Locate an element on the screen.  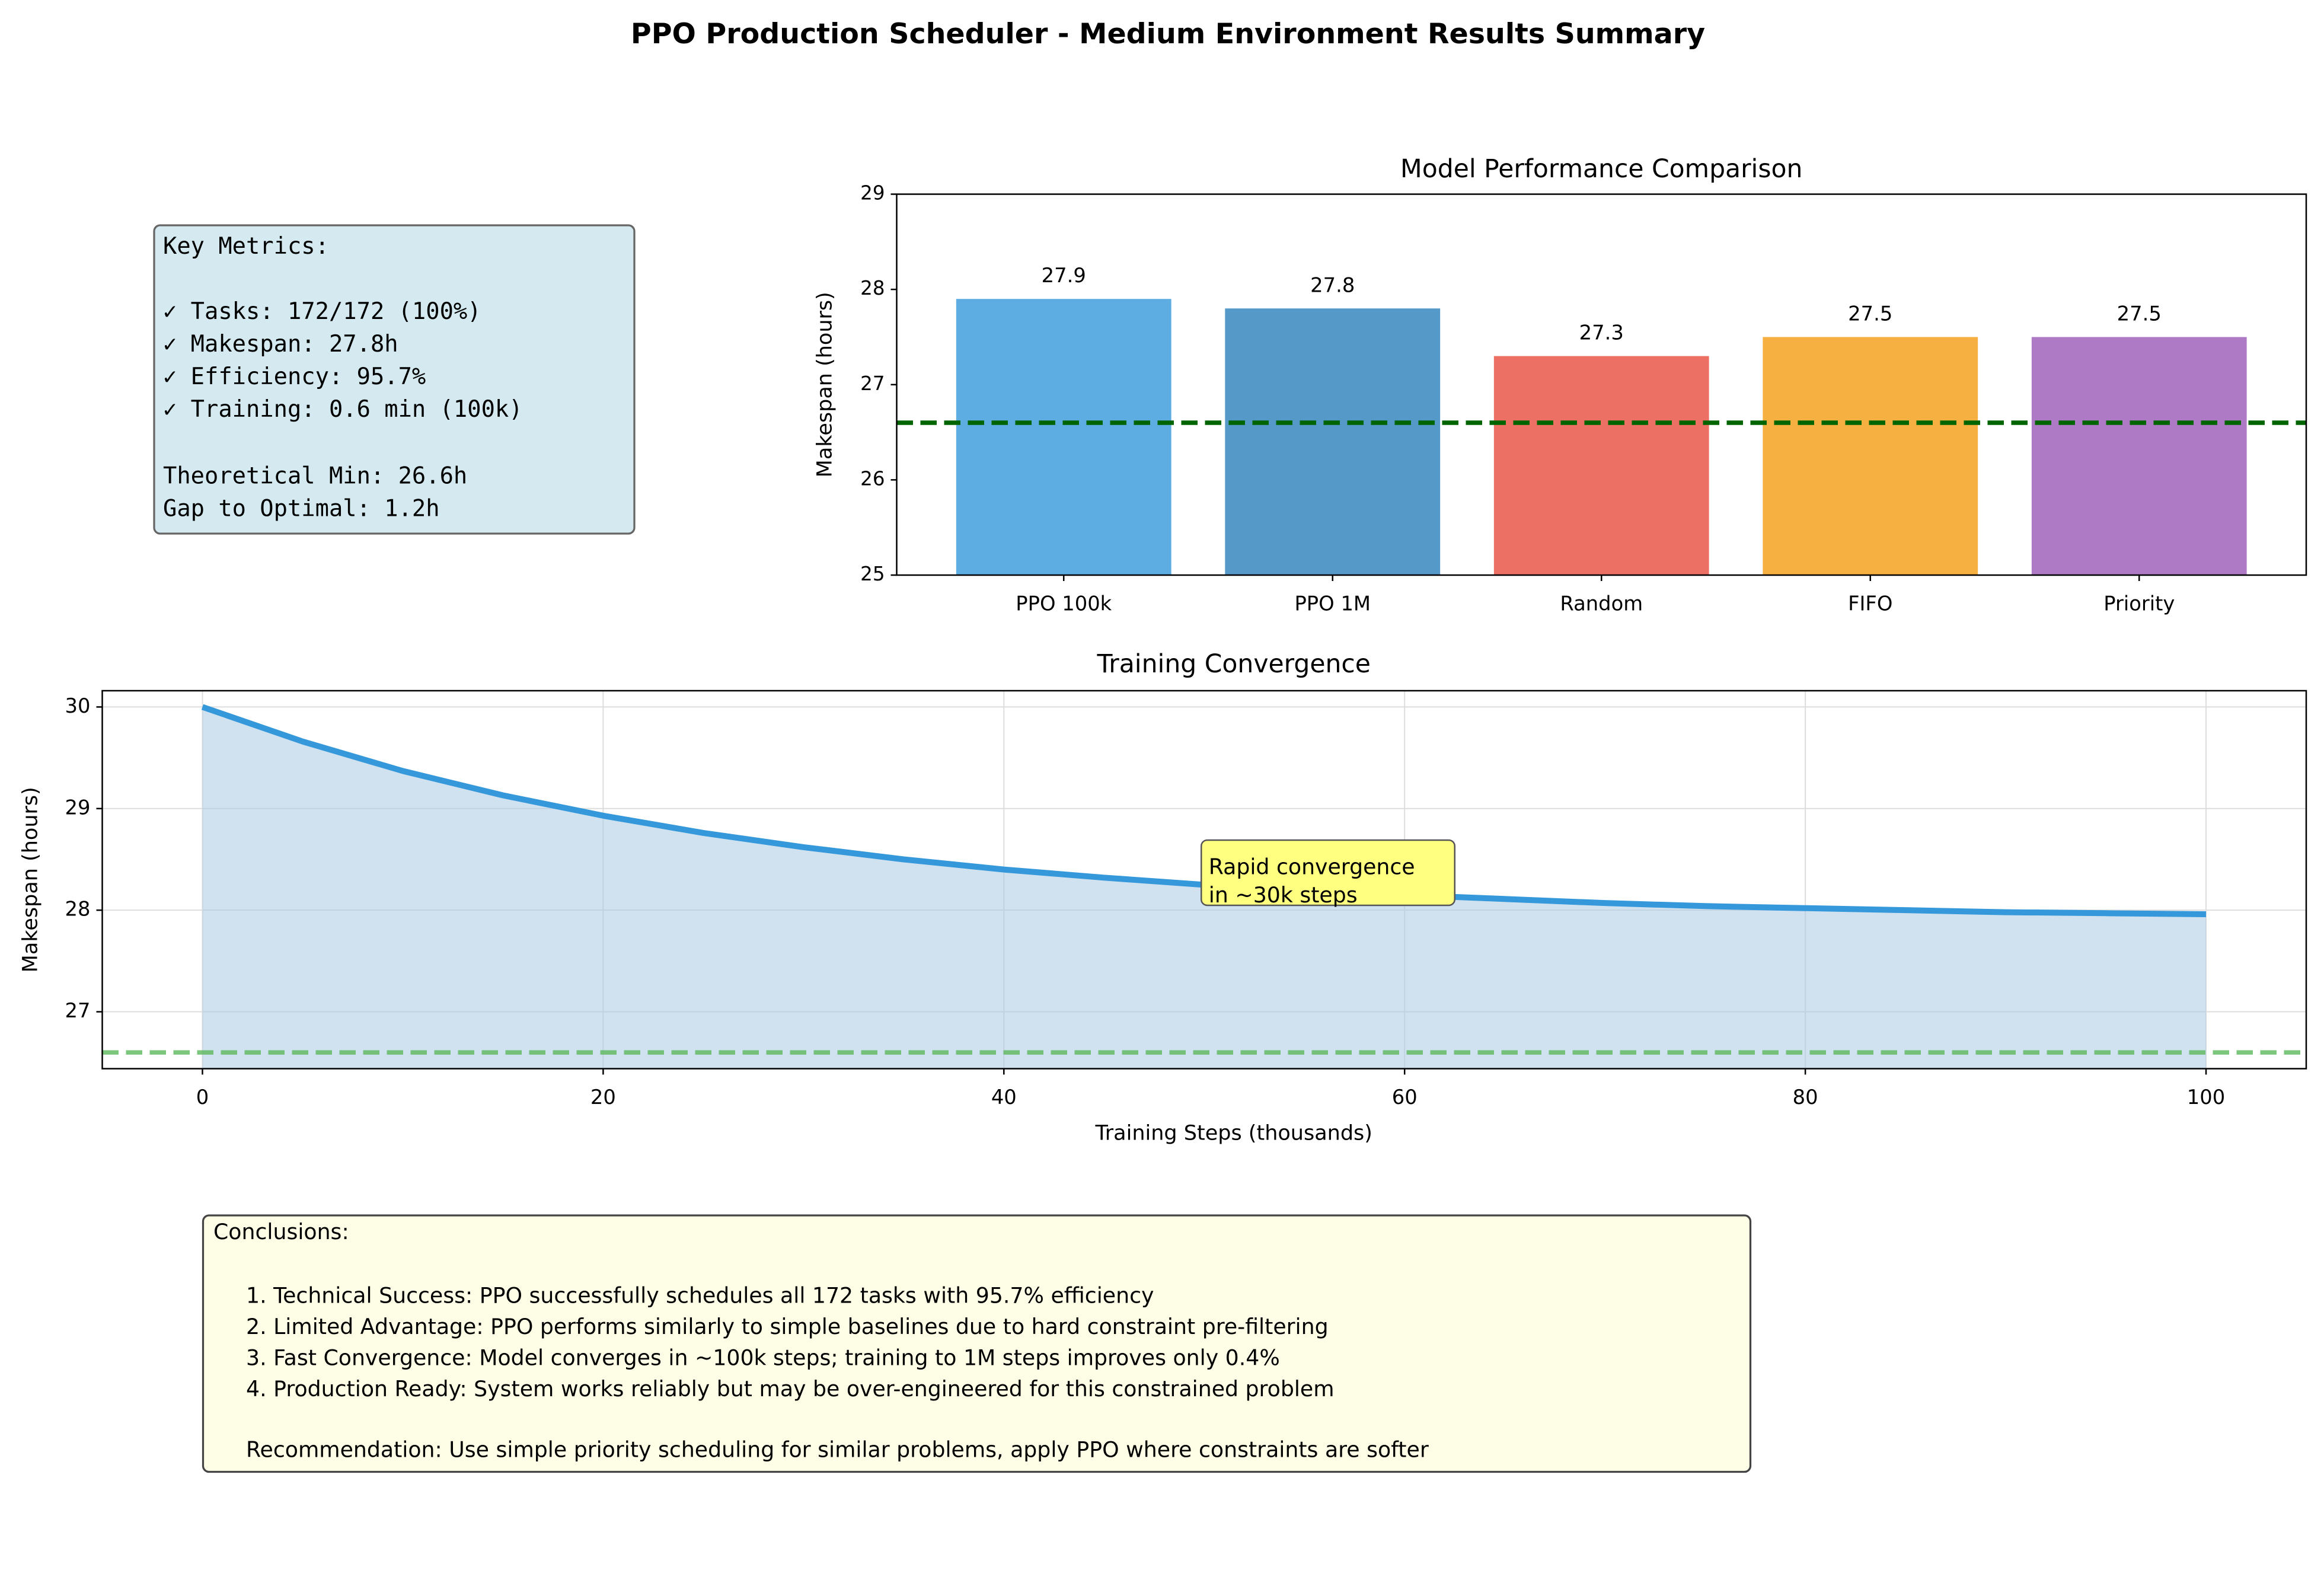
metrics-heading: Key Metrics: is located at coordinates (246, 247).